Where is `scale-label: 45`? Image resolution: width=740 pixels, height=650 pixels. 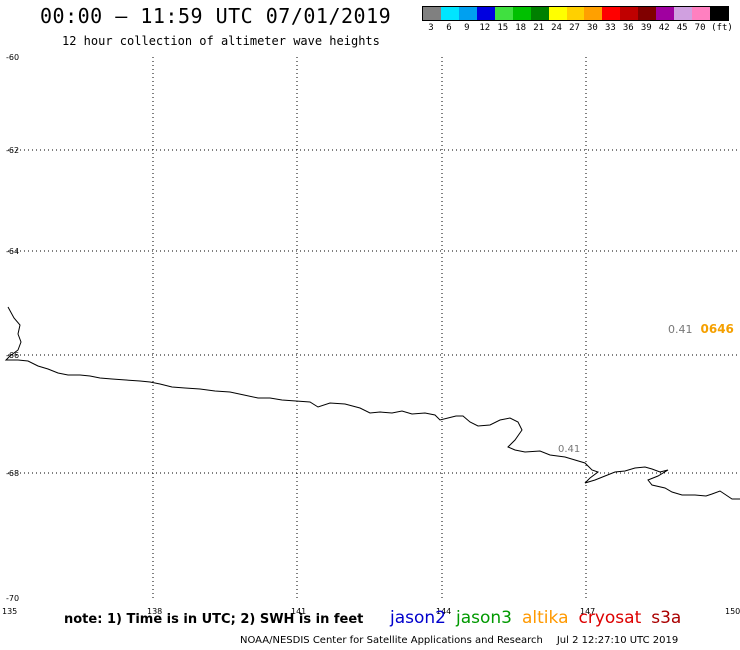
scale-label: 45 is located at coordinates (682, 28).